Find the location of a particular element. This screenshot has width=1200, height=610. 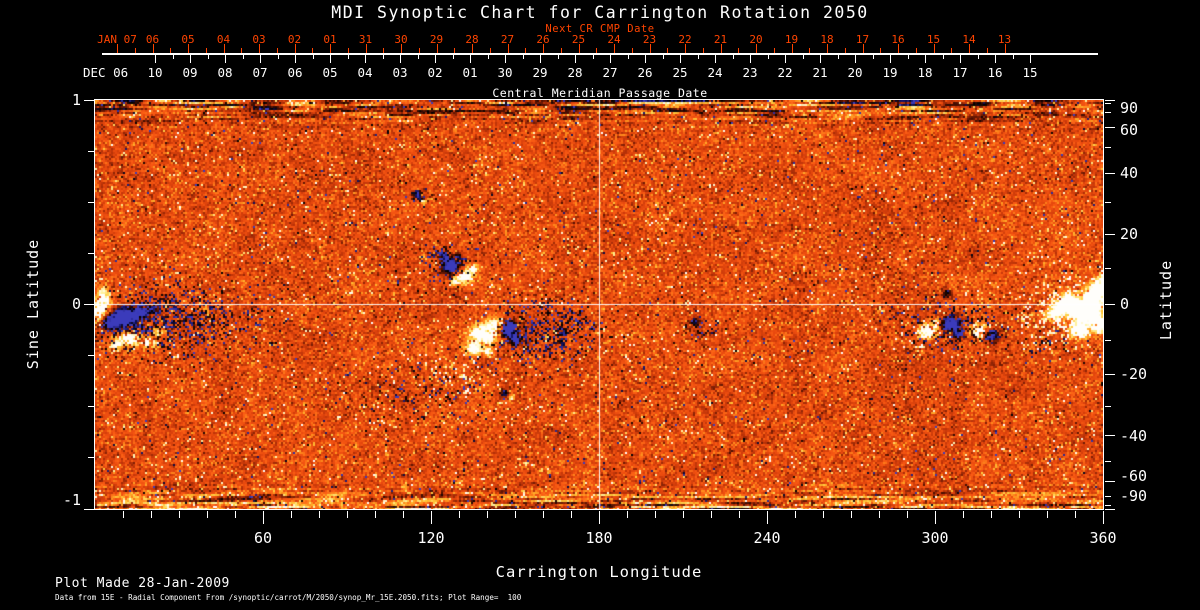

red-date-label: 17 is located at coordinates (862, 39).